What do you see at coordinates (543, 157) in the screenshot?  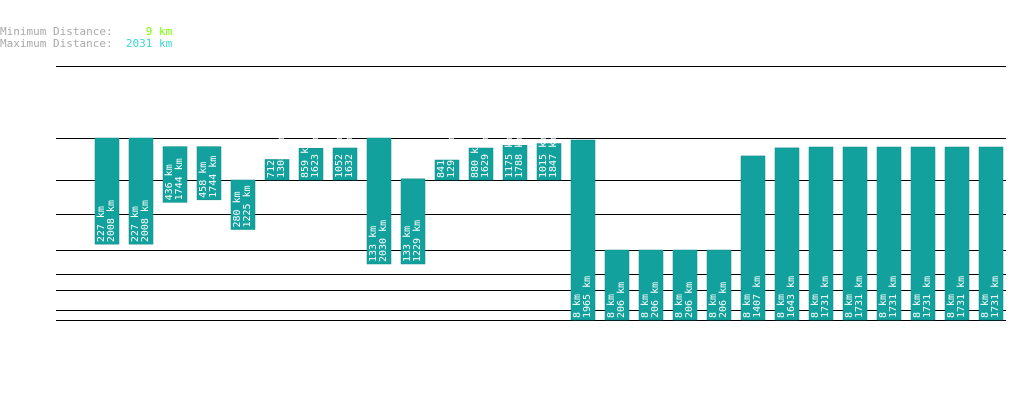 I see `bar-low-label: 1015 km` at bounding box center [543, 157].